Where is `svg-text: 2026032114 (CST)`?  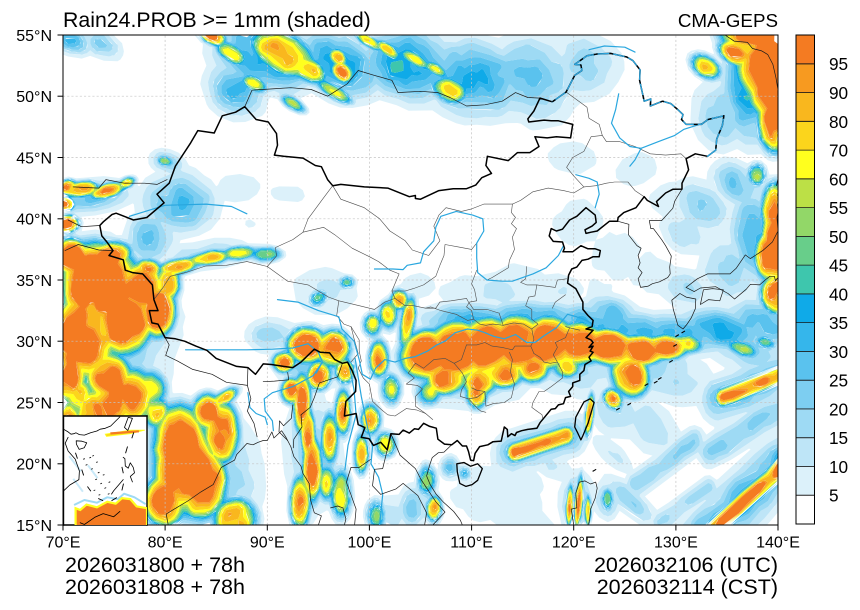 svg-text: 2026032114 (CST) is located at coordinates (687, 587).